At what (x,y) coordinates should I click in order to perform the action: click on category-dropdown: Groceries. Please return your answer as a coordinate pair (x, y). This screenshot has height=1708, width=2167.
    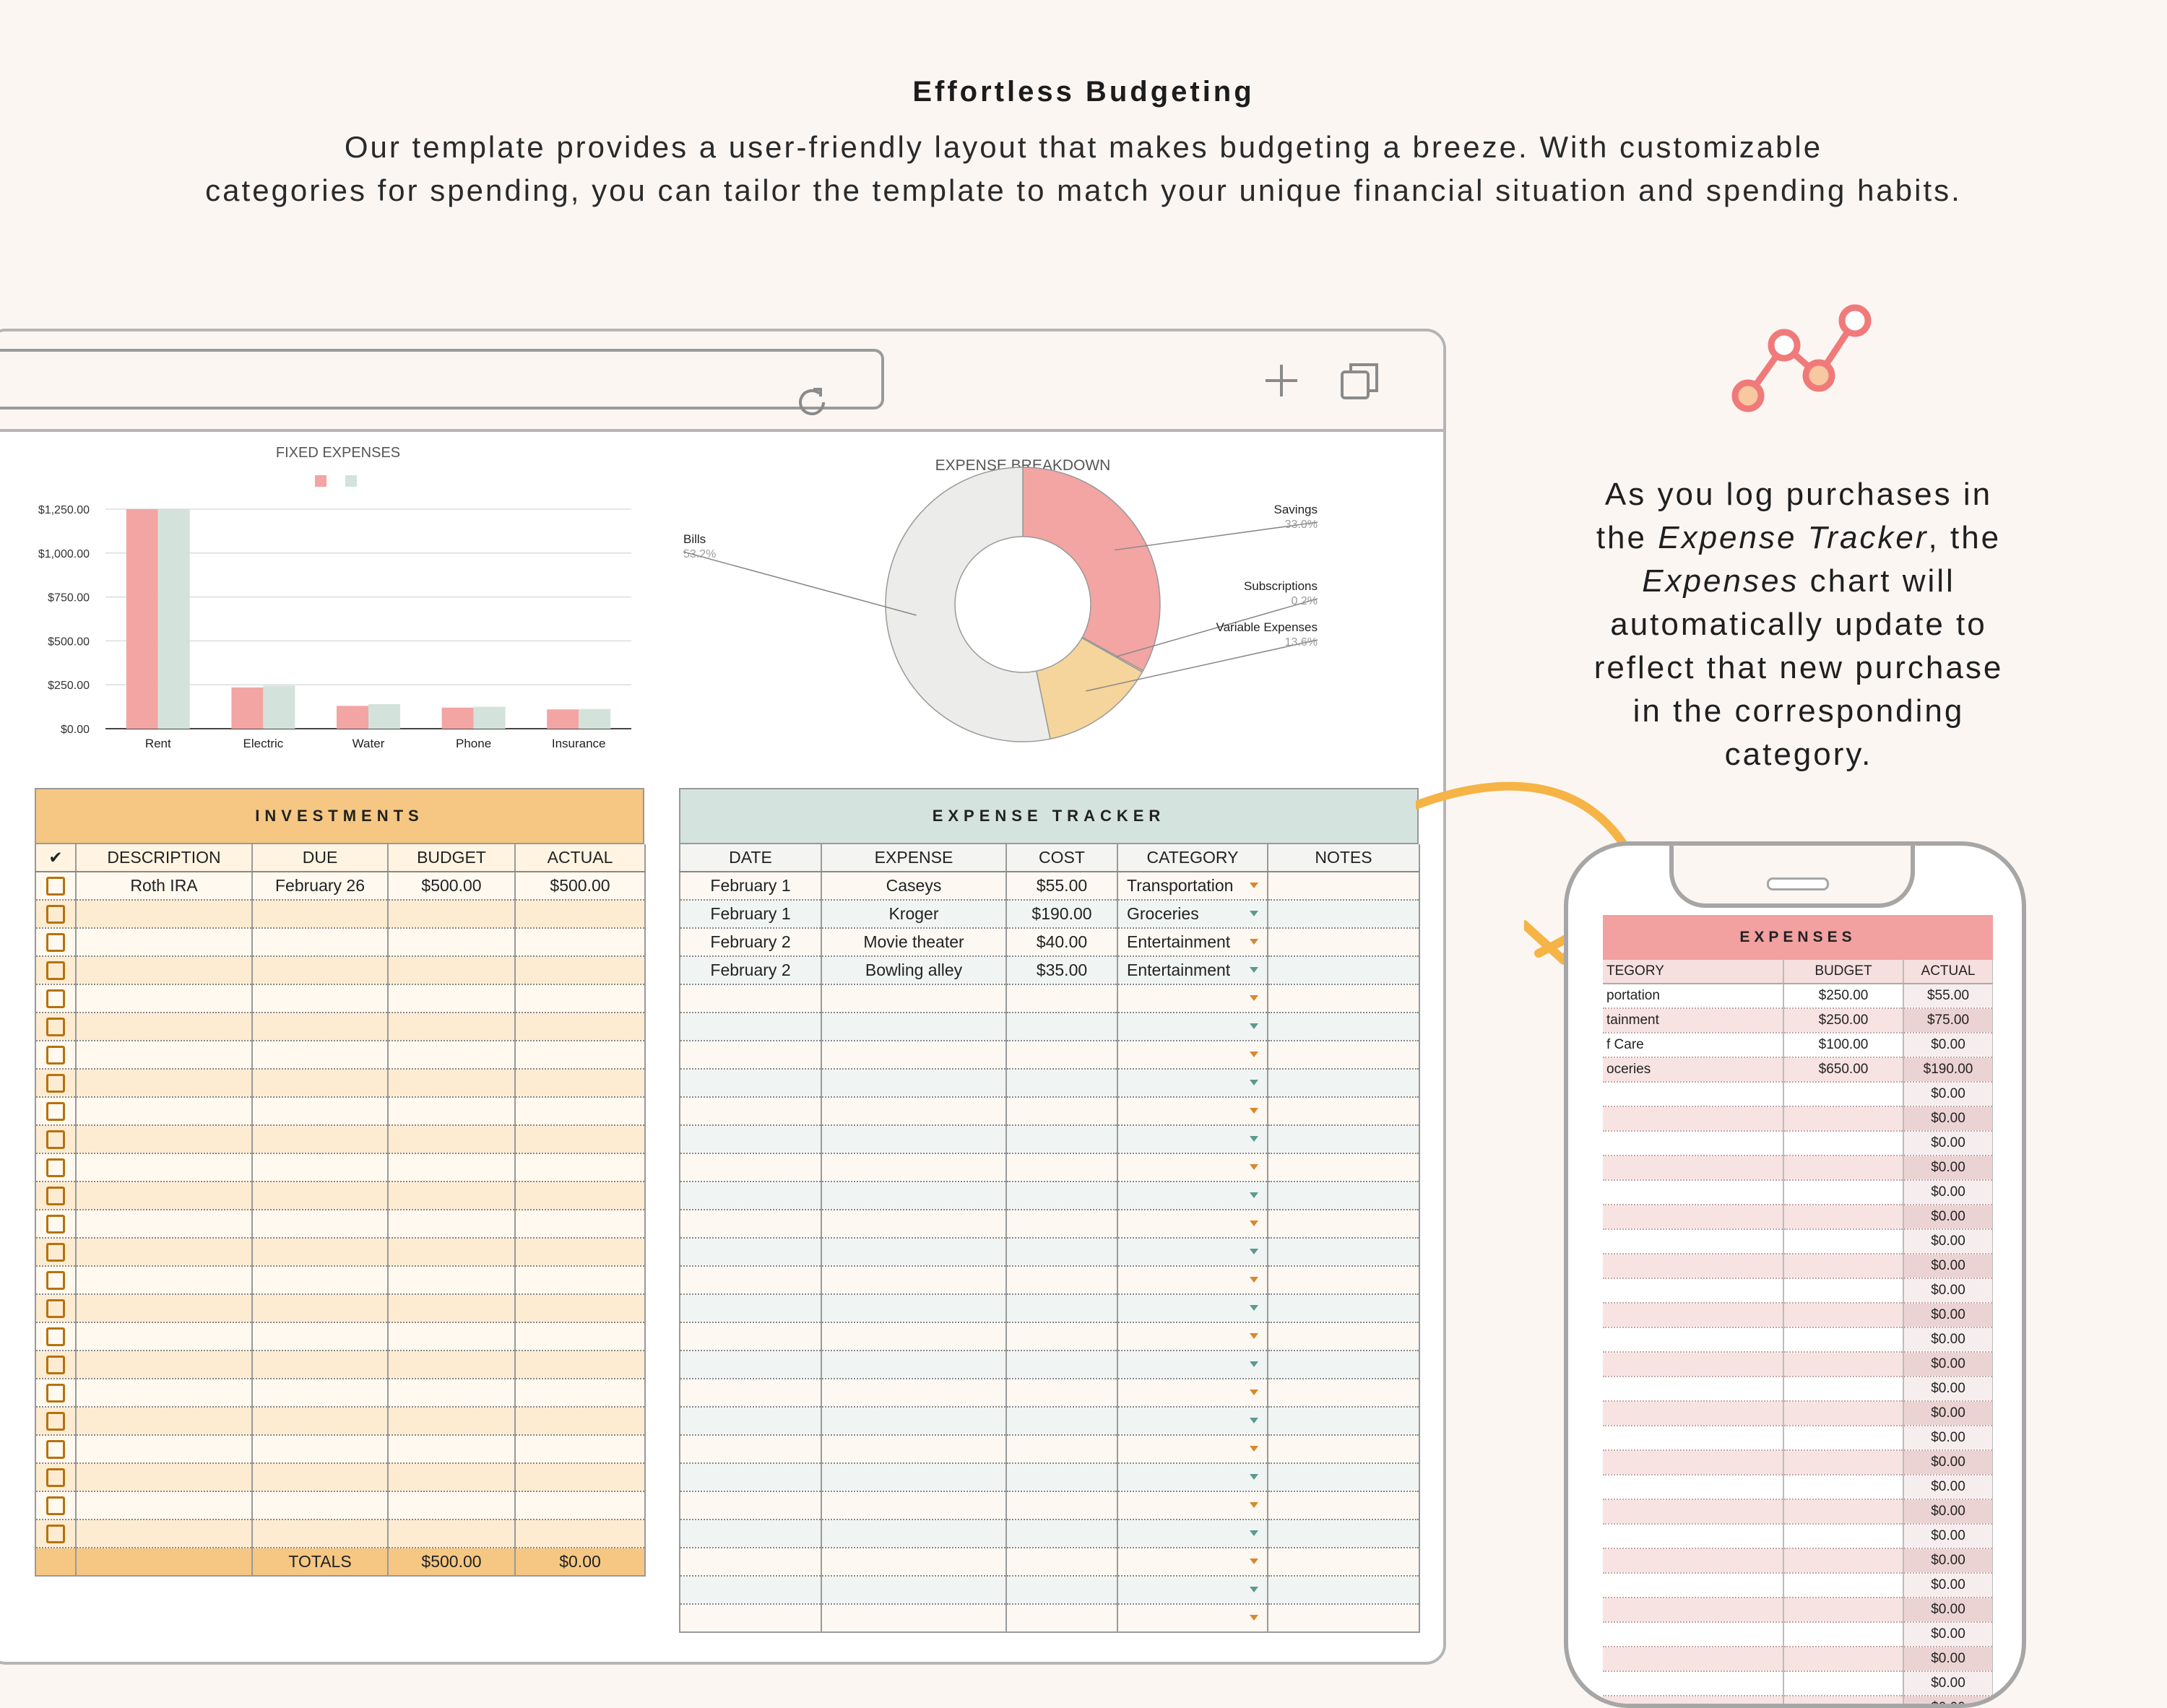
    Looking at the image, I should click on (1193, 915).